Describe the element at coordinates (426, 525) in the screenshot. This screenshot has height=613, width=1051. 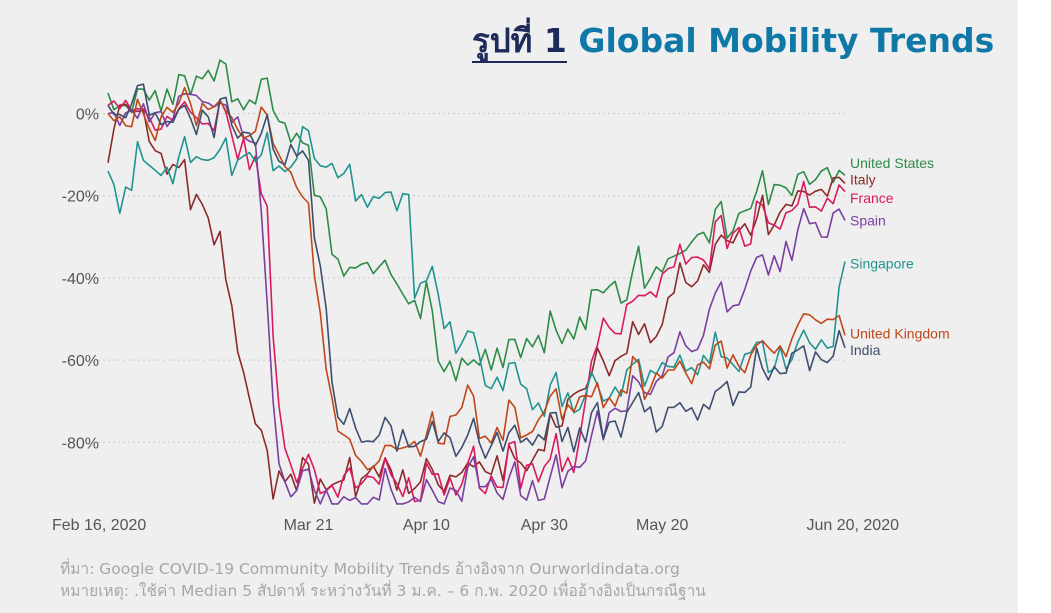
I see `x-tick-label: Apr 10` at that location.